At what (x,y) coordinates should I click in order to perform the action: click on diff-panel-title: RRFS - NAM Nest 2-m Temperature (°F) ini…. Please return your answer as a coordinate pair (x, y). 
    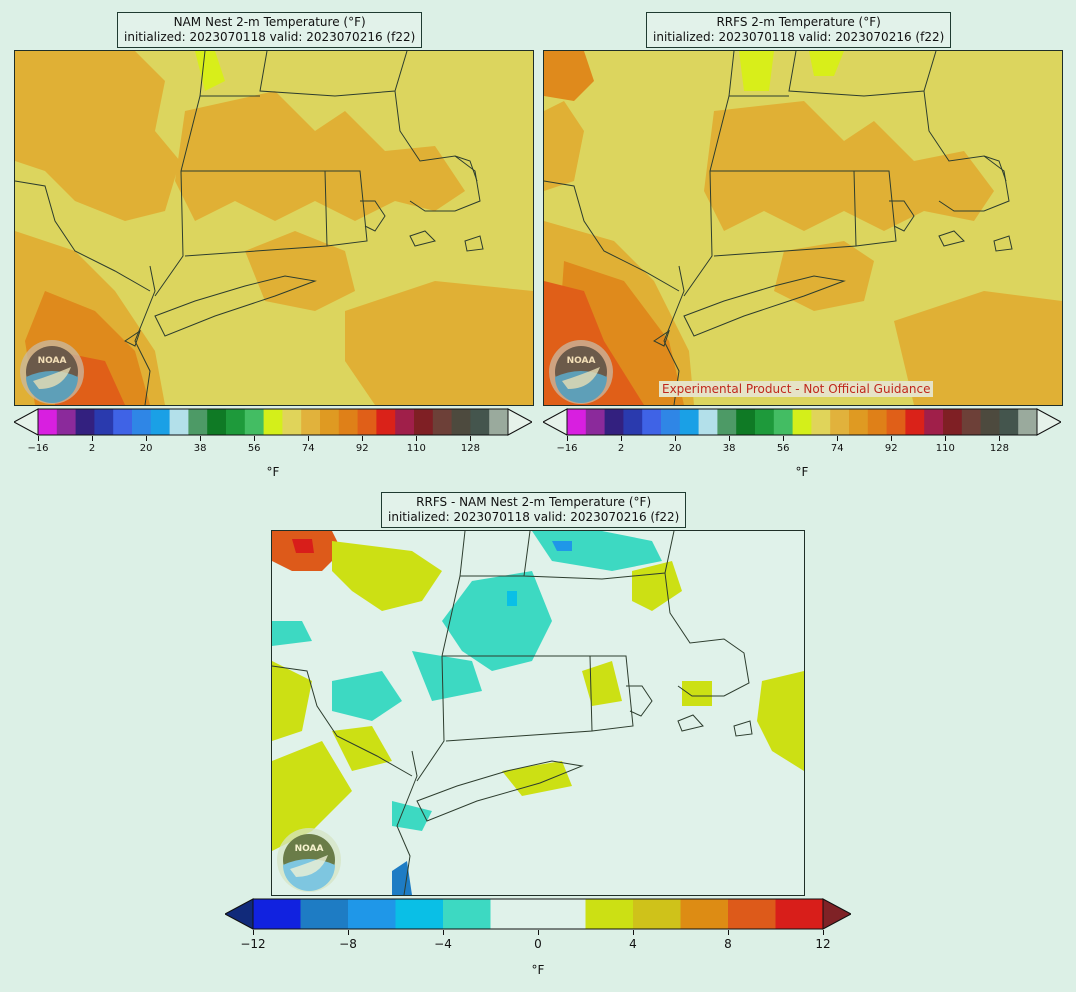
    Looking at the image, I should click on (534, 510).